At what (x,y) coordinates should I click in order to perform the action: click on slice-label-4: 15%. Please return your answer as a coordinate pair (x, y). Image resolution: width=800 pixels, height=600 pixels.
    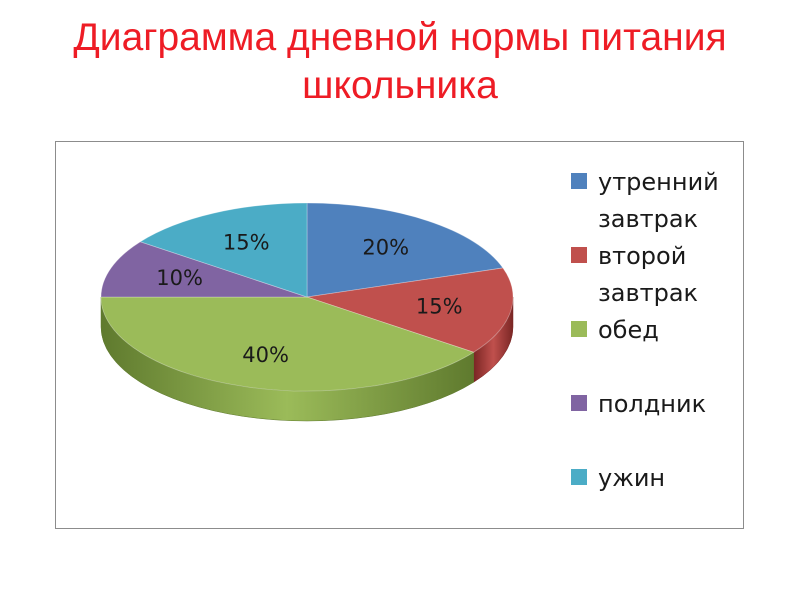
    Looking at the image, I should click on (246, 243).